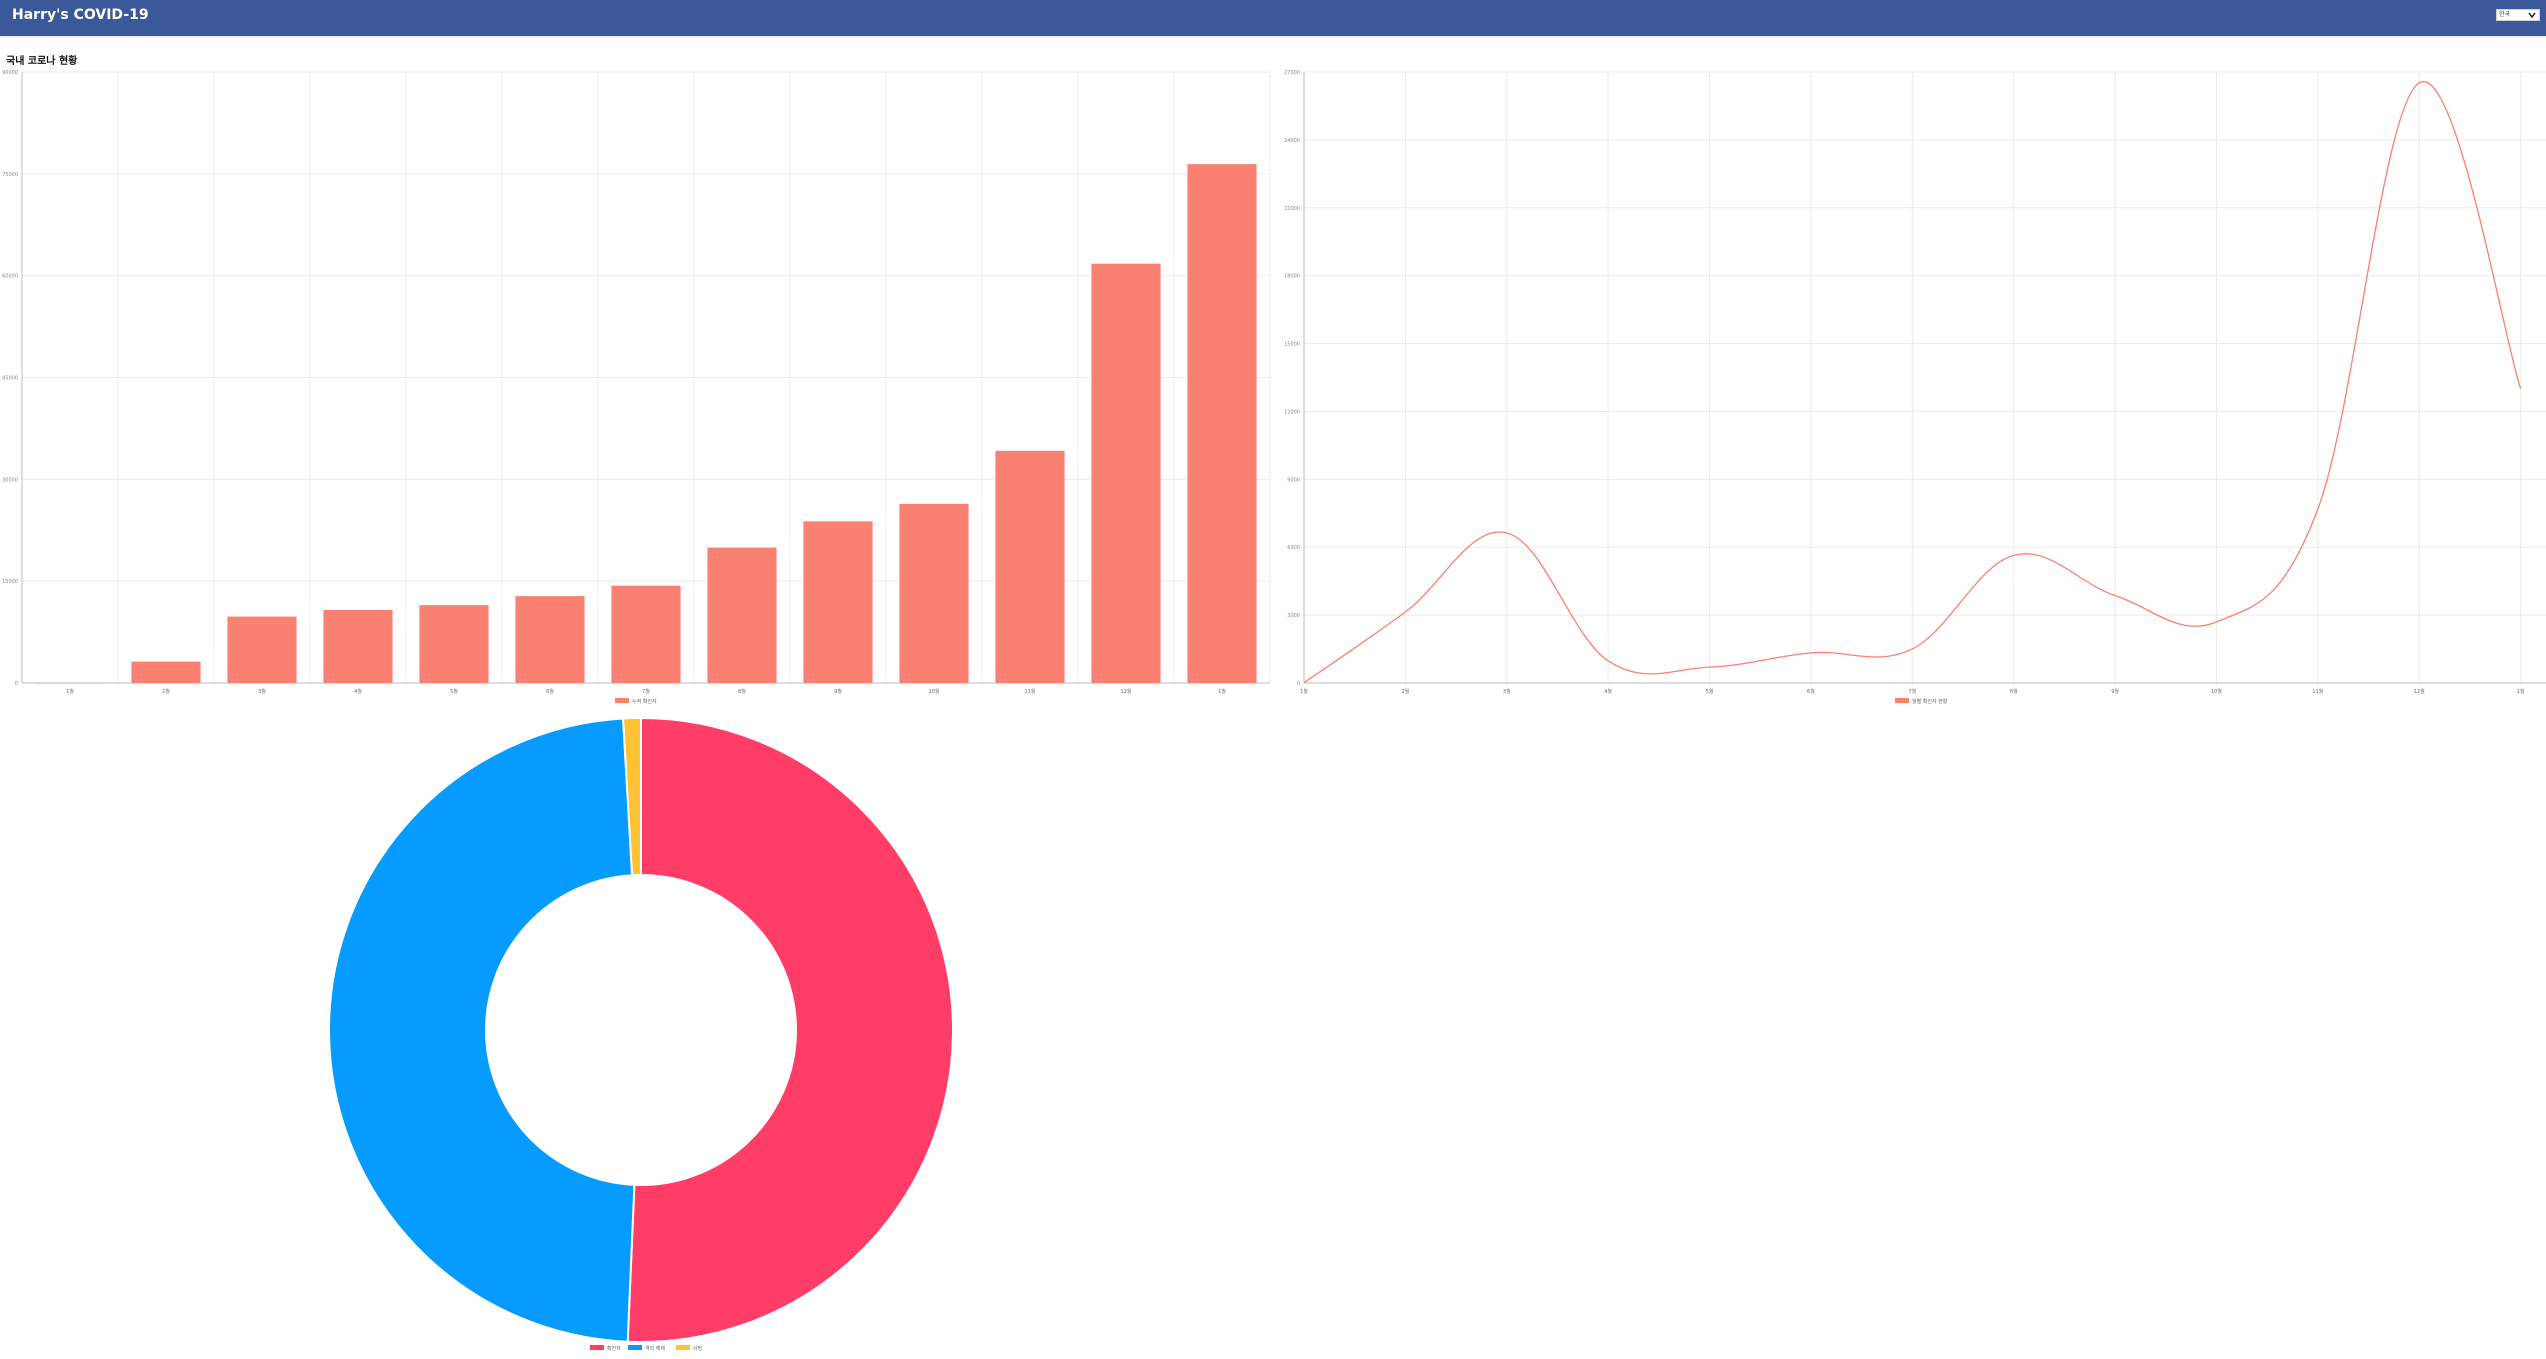 The height and width of the screenshot is (1359, 2546). Describe the element at coordinates (358, 691) in the screenshot. I see `bar-x-tick-label: 4월` at that location.